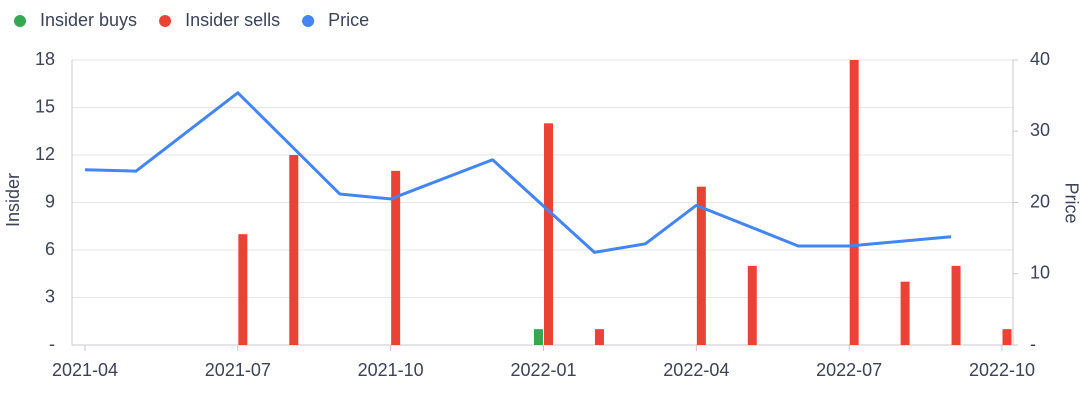 The width and height of the screenshot is (1084, 404). Describe the element at coordinates (1040, 130) in the screenshot. I see `y2-tick-label: 30` at that location.